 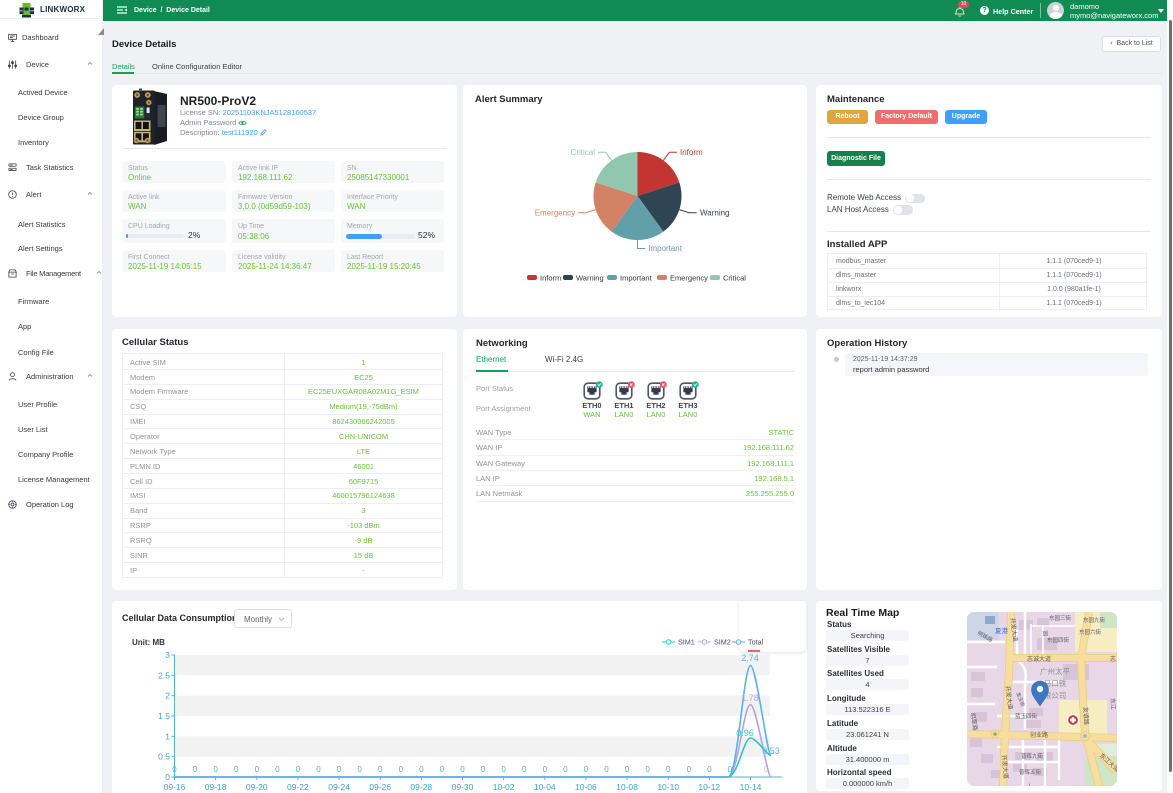 I want to click on svg-text: 东园六街, so click(x=1090, y=632).